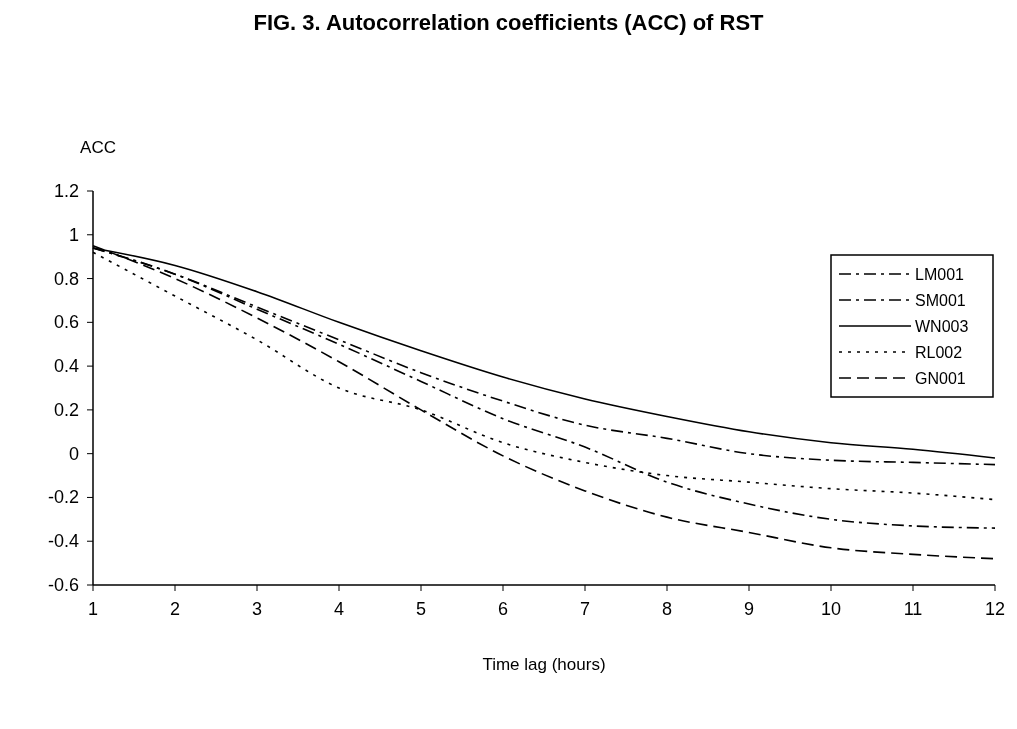 The width and height of the screenshot is (1017, 729). Describe the element at coordinates (93, 609) in the screenshot. I see `x-tick-label: 1` at that location.